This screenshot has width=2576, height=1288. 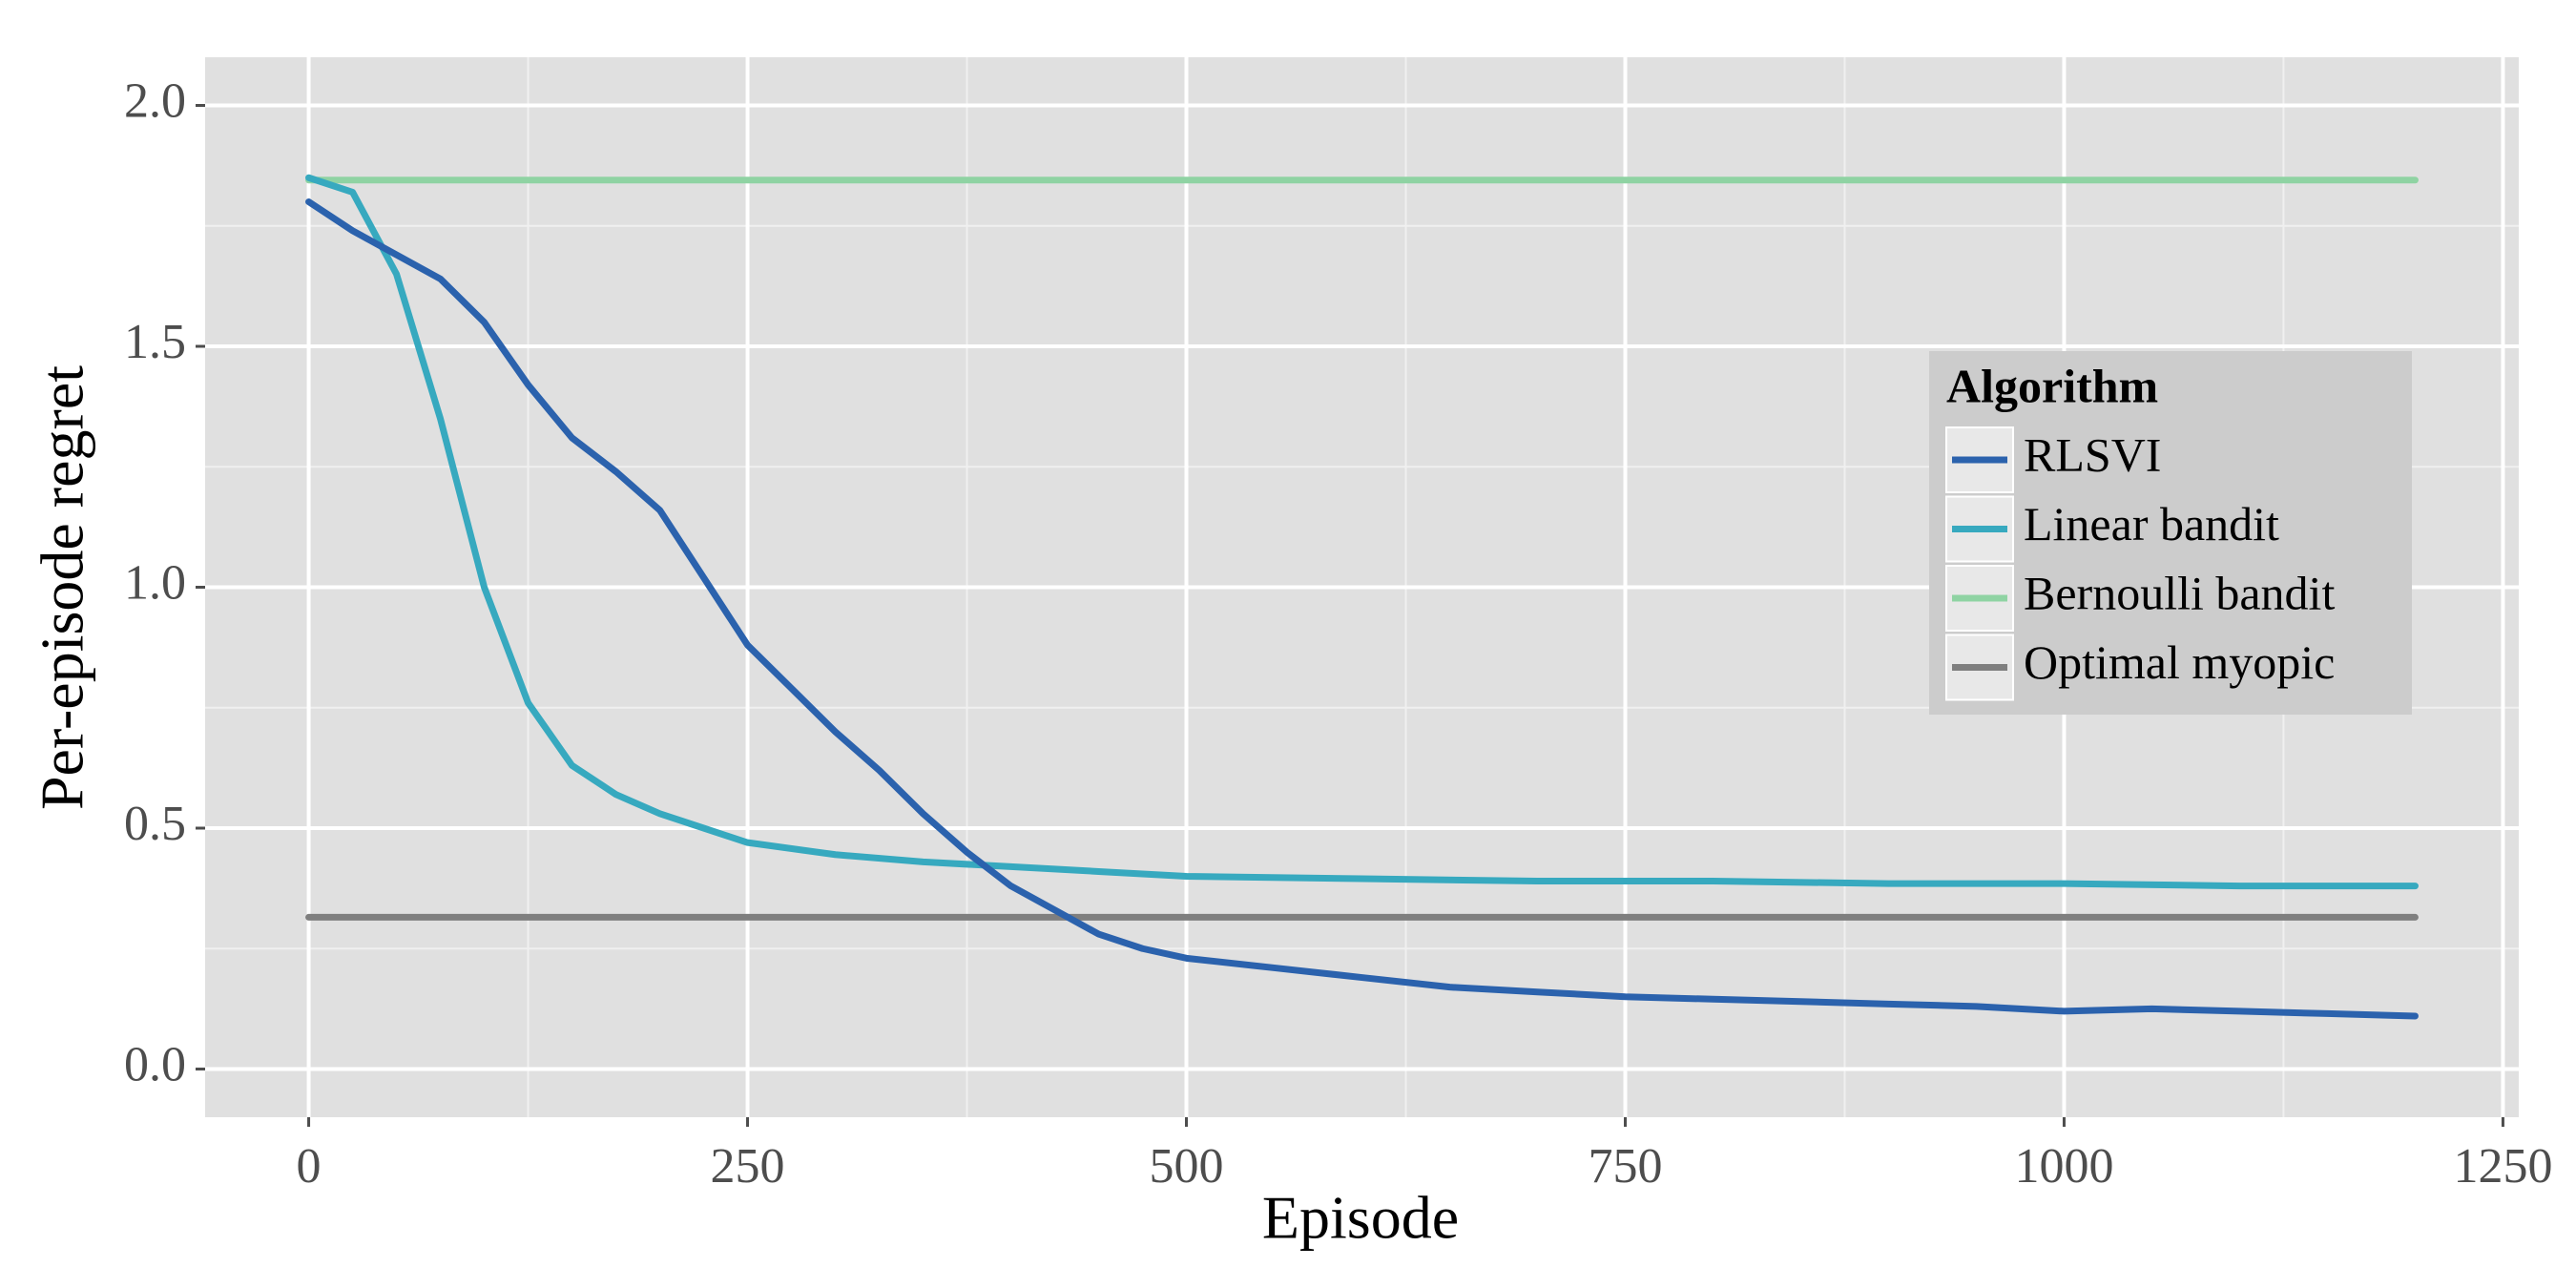 I want to click on x-tick-label: 1000, so click(x=2063, y=1166).